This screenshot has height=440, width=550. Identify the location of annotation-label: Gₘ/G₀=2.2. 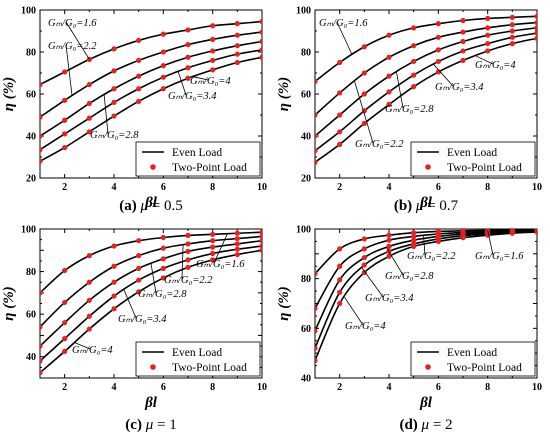
(72, 46).